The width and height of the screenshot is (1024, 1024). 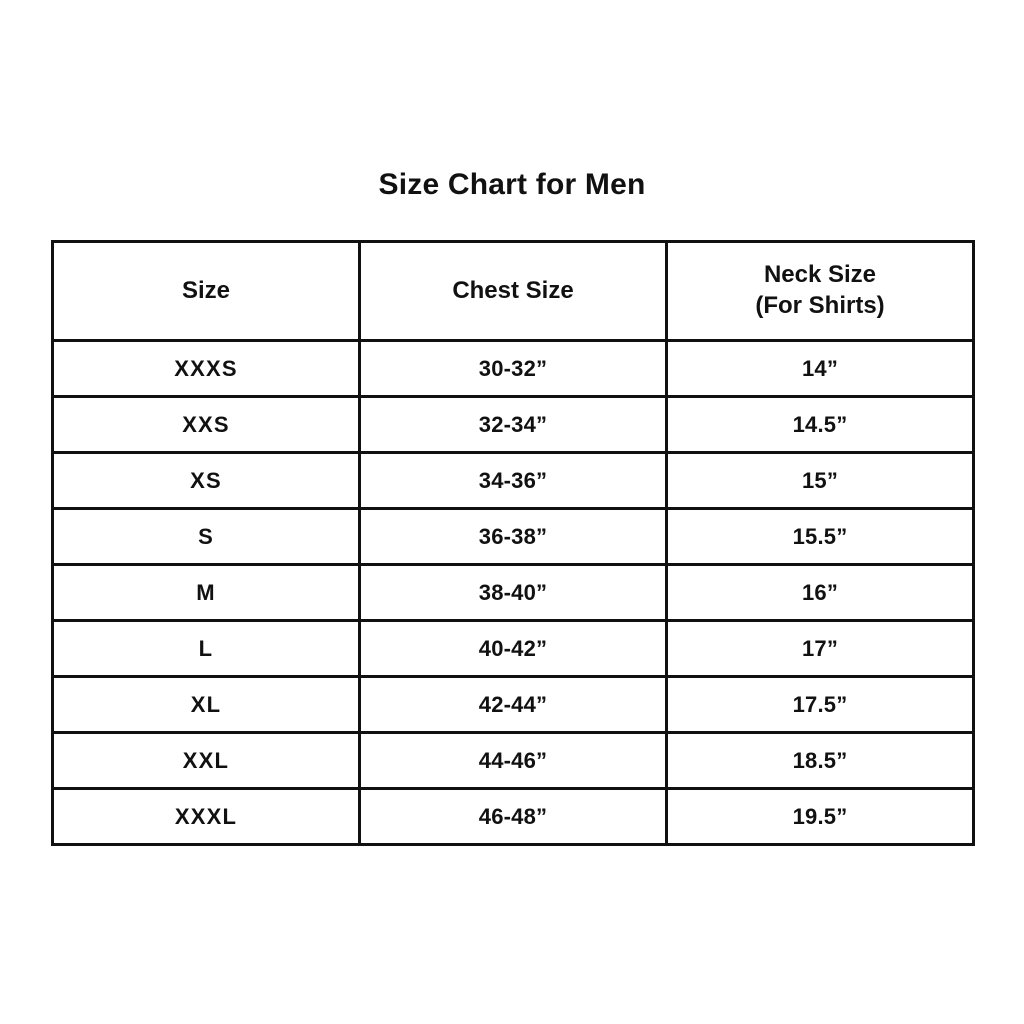 I want to click on cell-chest: 32-34”, so click(x=513, y=424).